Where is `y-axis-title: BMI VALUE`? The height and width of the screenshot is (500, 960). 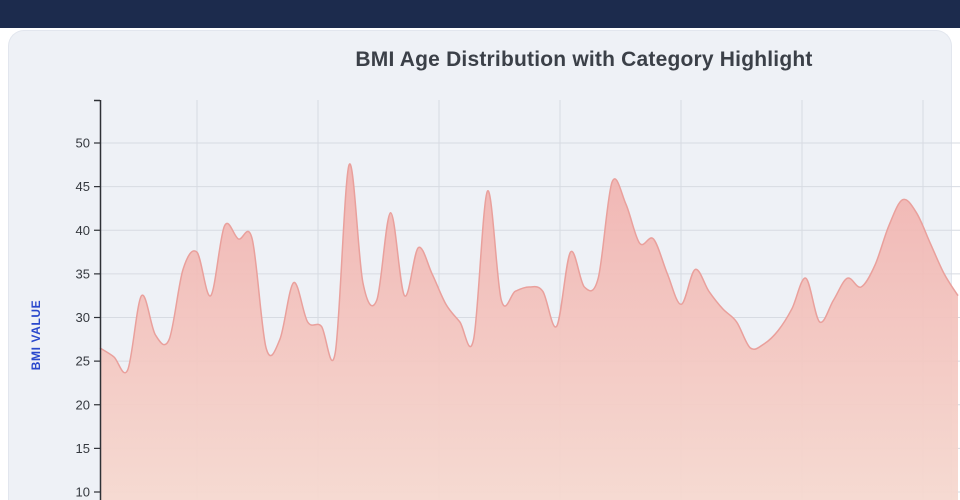
y-axis-title: BMI VALUE is located at coordinates (36, 335).